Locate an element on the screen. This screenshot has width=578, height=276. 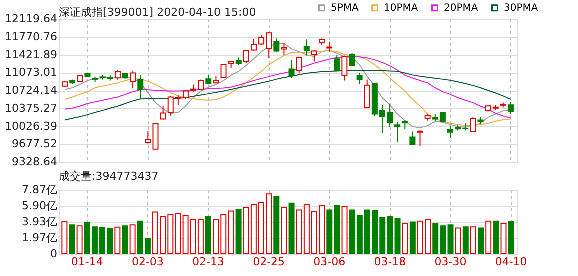
y-tick-label: 10375.27 is located at coordinates (31, 108).